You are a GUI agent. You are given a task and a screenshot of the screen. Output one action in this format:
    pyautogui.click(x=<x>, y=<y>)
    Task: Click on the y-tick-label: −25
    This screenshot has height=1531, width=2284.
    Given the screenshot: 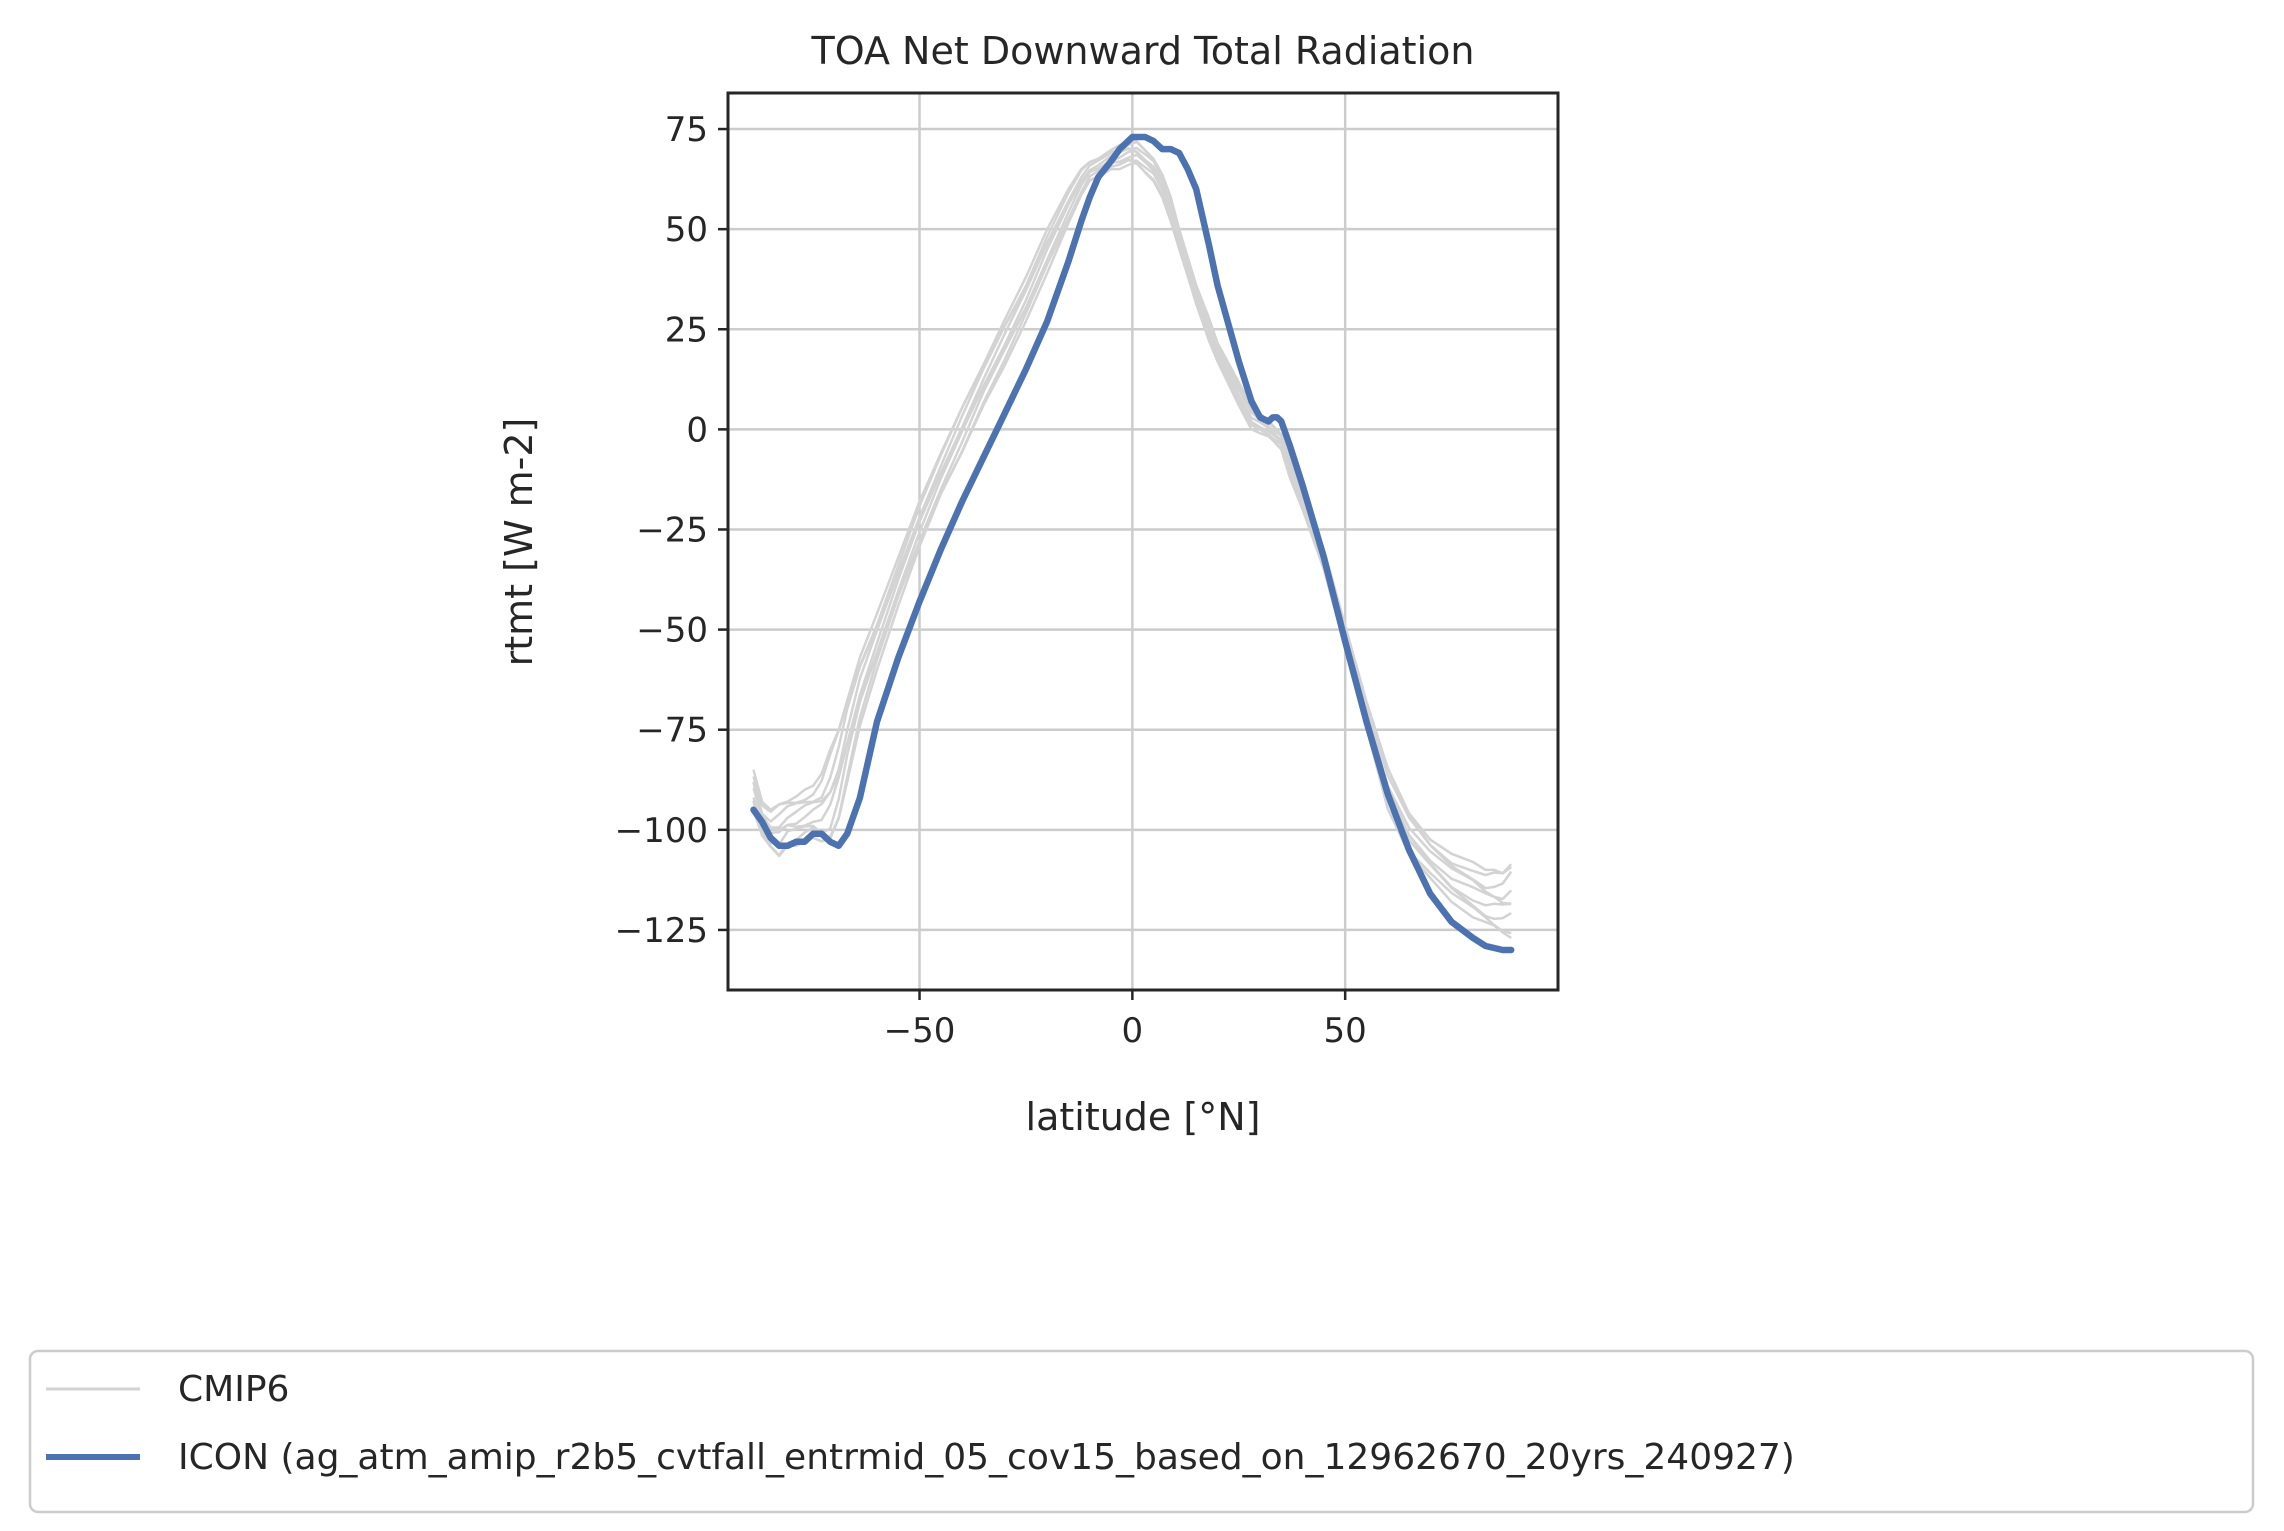 What is the action you would take?
    pyautogui.click(x=672, y=530)
    